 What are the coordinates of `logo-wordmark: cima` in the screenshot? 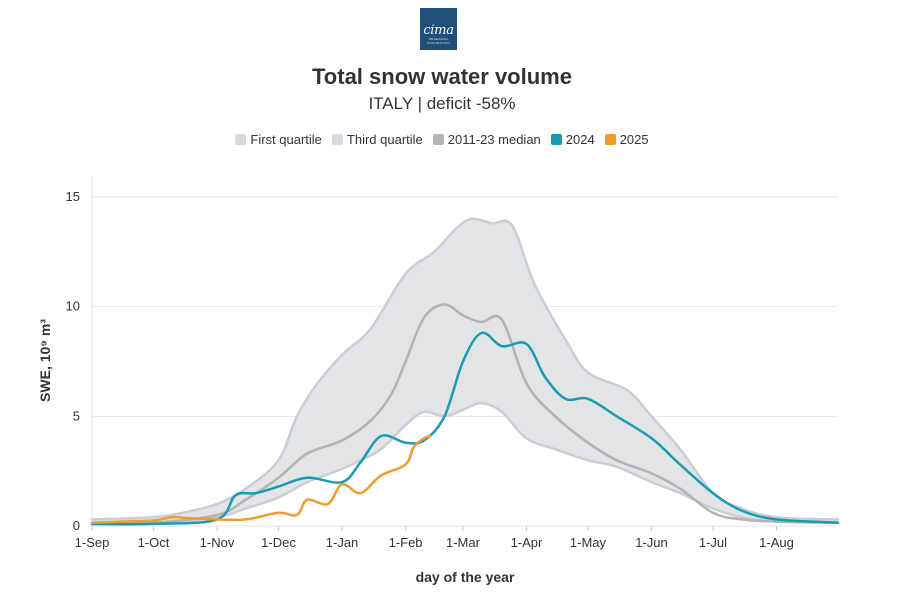 It's located at (438, 30).